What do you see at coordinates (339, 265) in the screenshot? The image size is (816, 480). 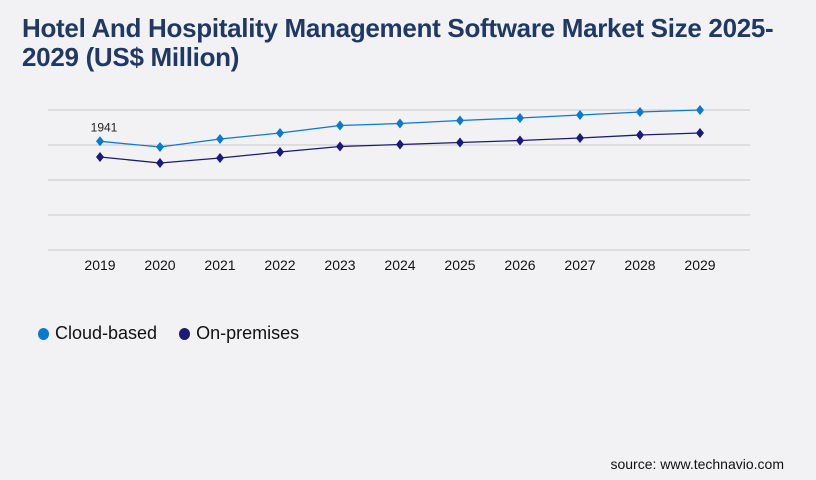 I see `x-tick-label: 2023` at bounding box center [339, 265].